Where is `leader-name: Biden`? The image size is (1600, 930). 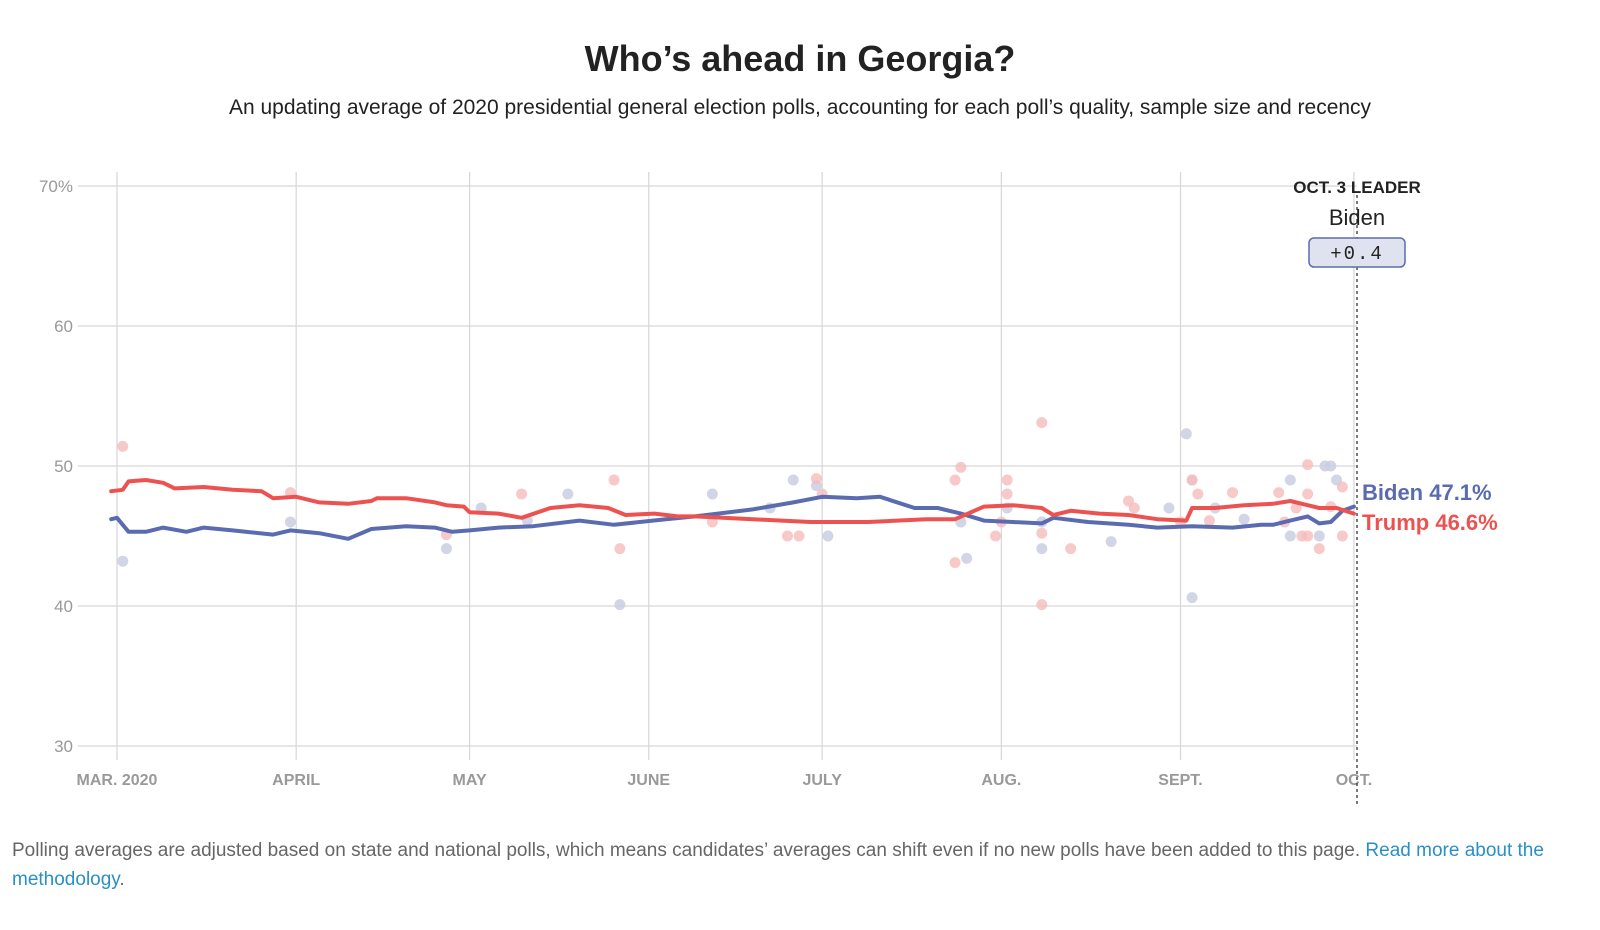 leader-name: Biden is located at coordinates (1357, 217).